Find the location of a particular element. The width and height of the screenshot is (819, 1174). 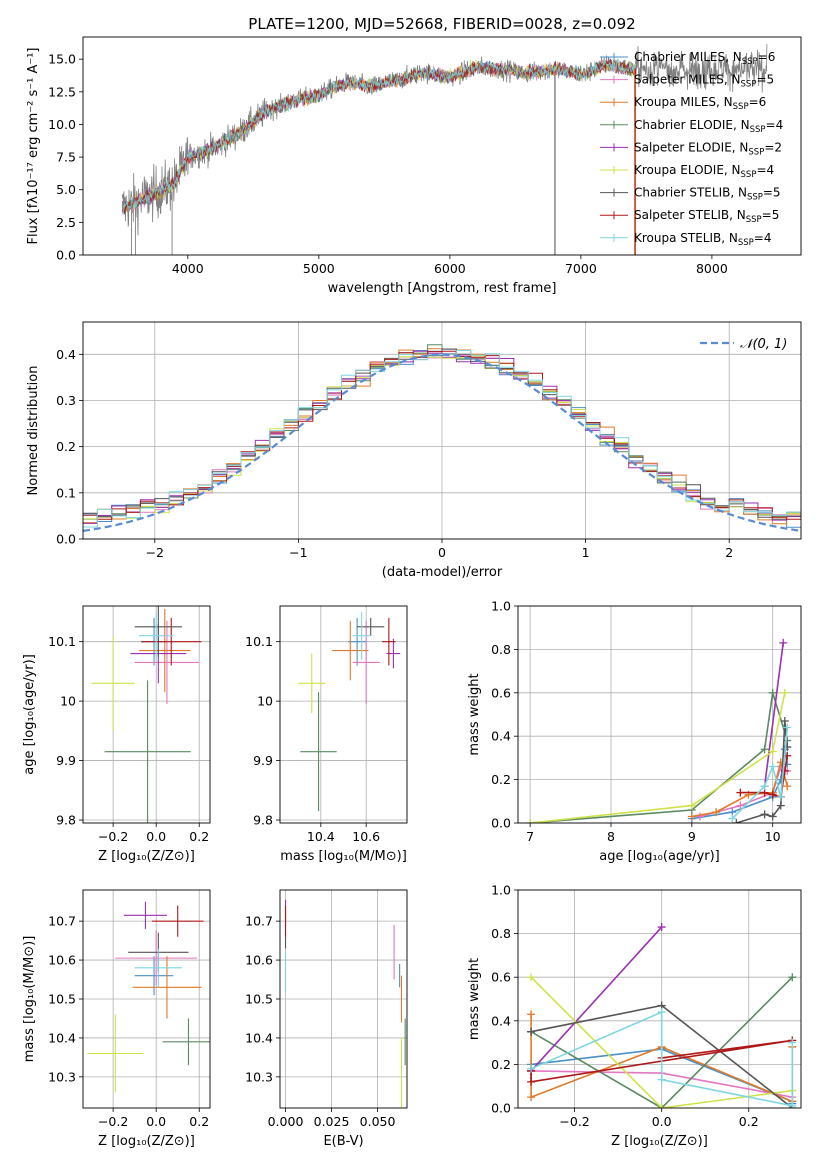

legend: 𝒩(0, 1) is located at coordinates (743, 344).